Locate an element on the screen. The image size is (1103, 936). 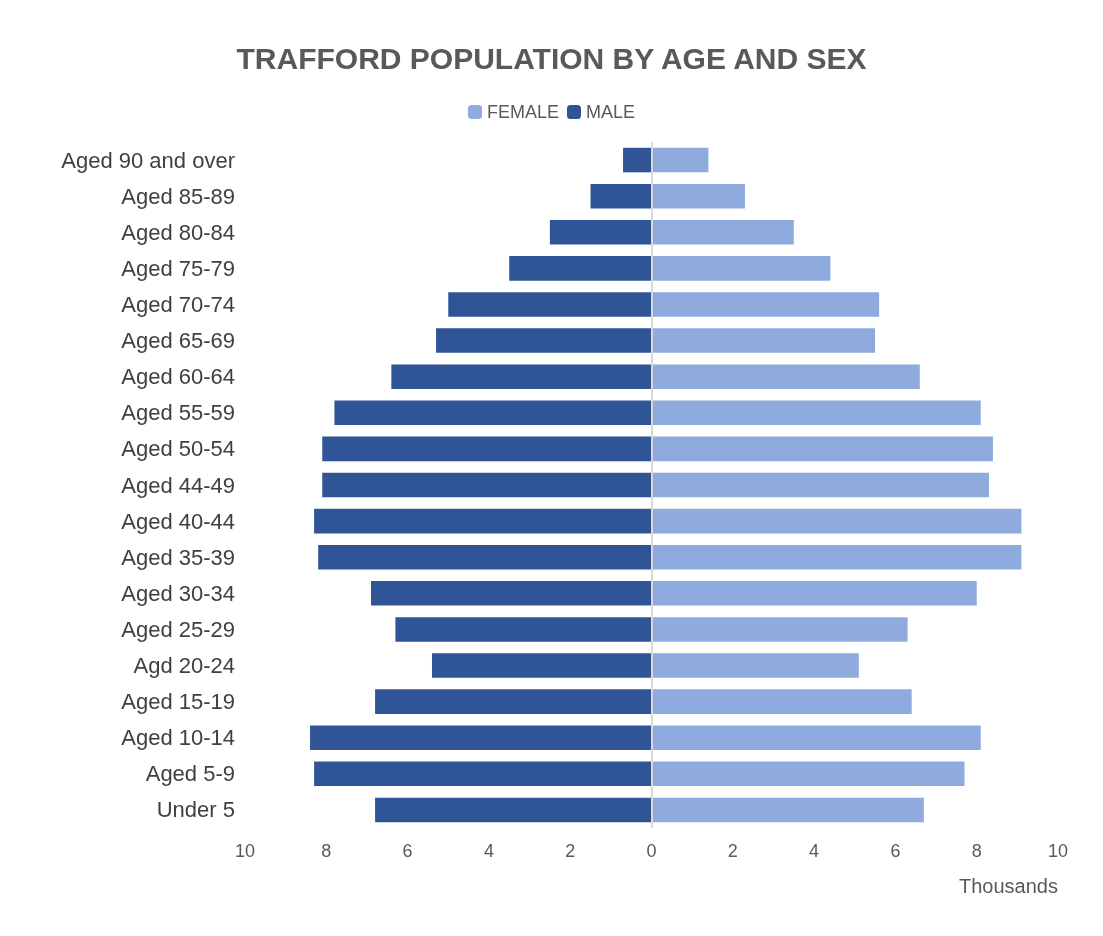
y-tick-label: Aged 75-79 is located at coordinates (178, 268).